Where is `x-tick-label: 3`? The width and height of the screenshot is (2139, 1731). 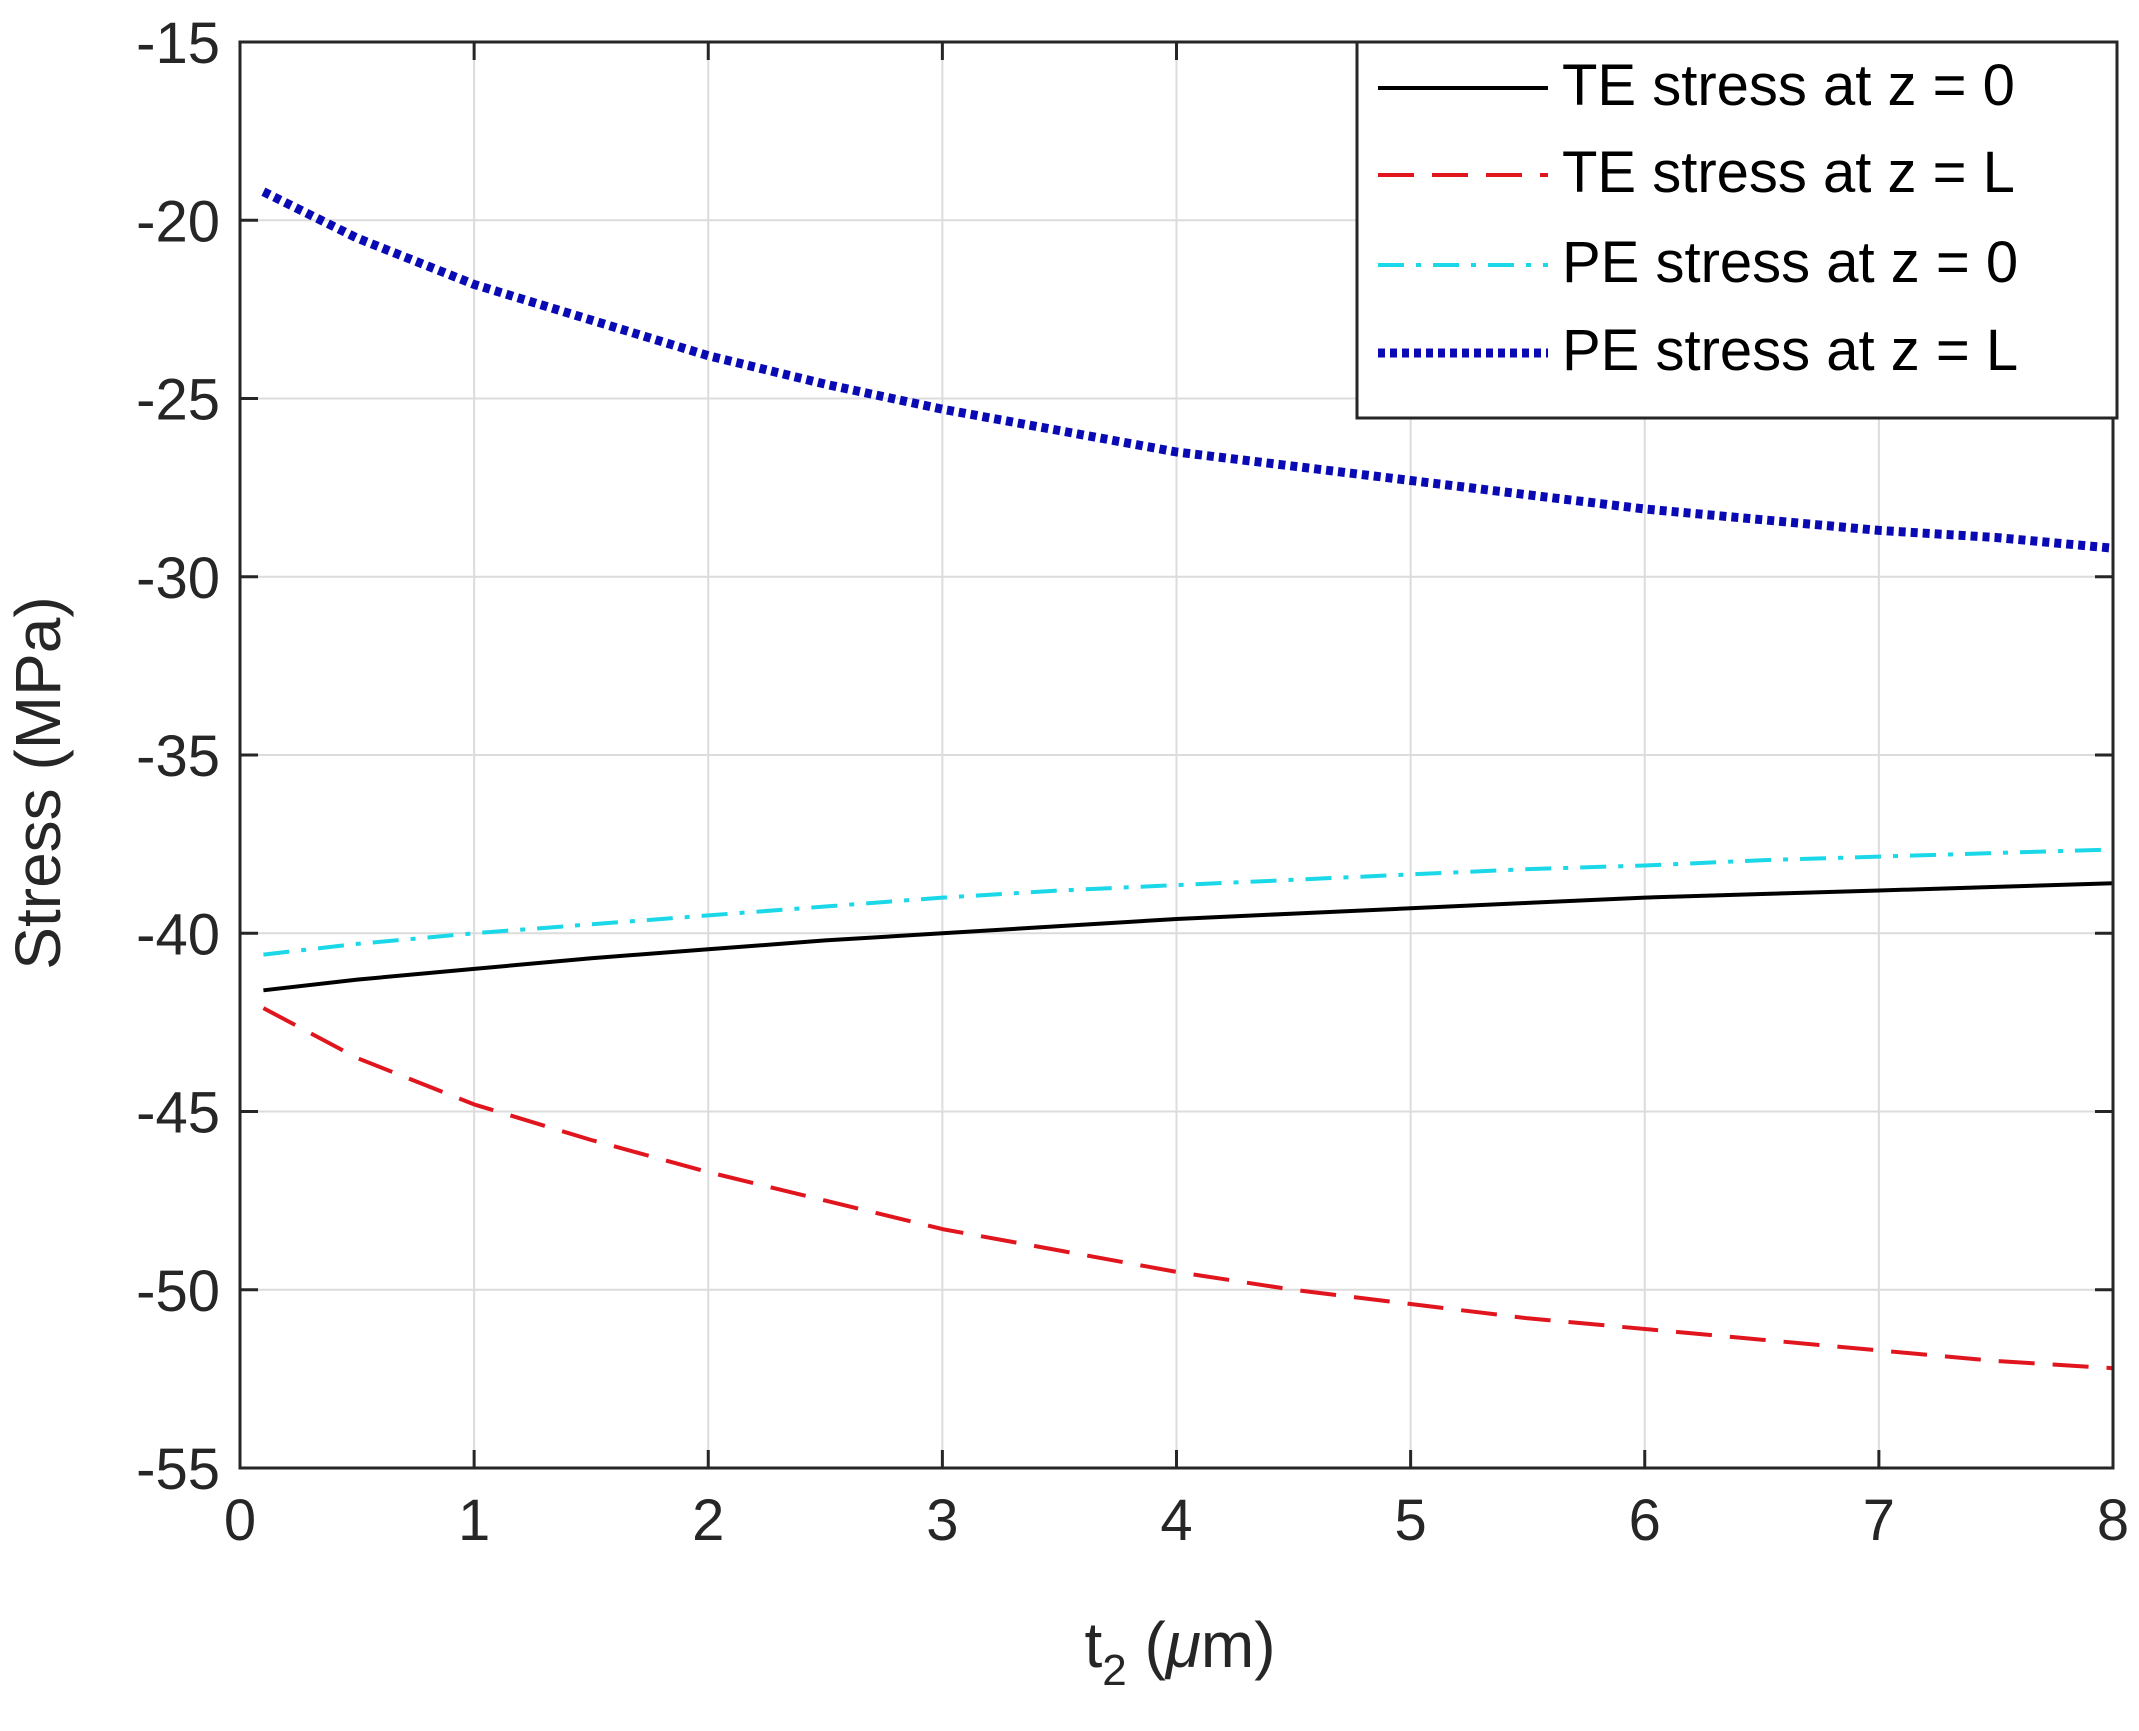 x-tick-label: 3 is located at coordinates (942, 1520).